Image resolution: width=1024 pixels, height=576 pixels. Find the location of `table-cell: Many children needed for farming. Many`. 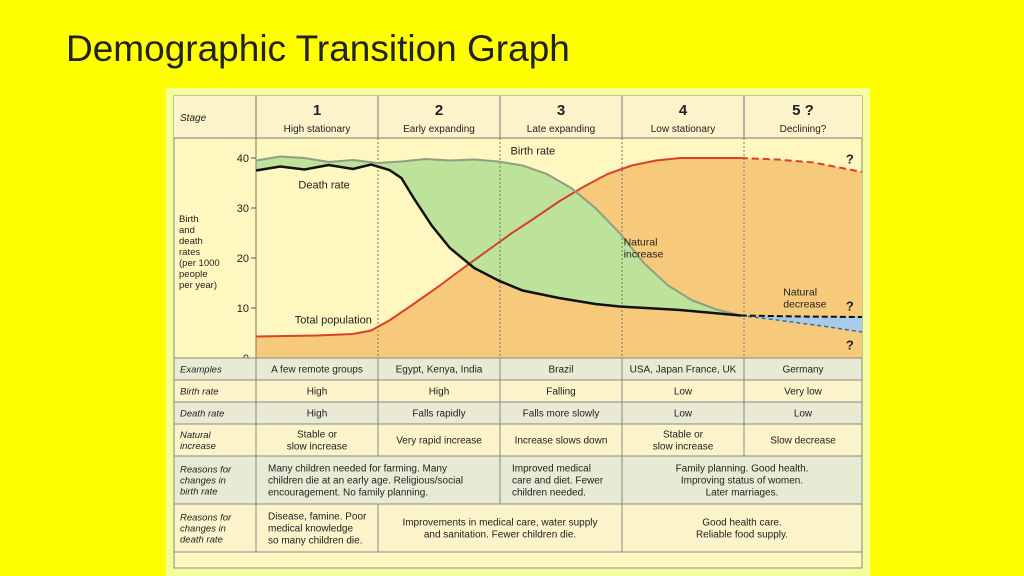

table-cell: Many children needed for farming. Many is located at coordinates (357, 469).